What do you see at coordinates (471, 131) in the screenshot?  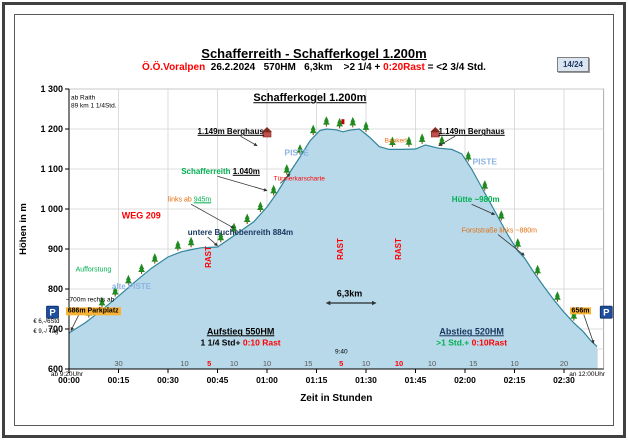 I see `note-berghaus-east: 1.149m Berghaus` at bounding box center [471, 131].